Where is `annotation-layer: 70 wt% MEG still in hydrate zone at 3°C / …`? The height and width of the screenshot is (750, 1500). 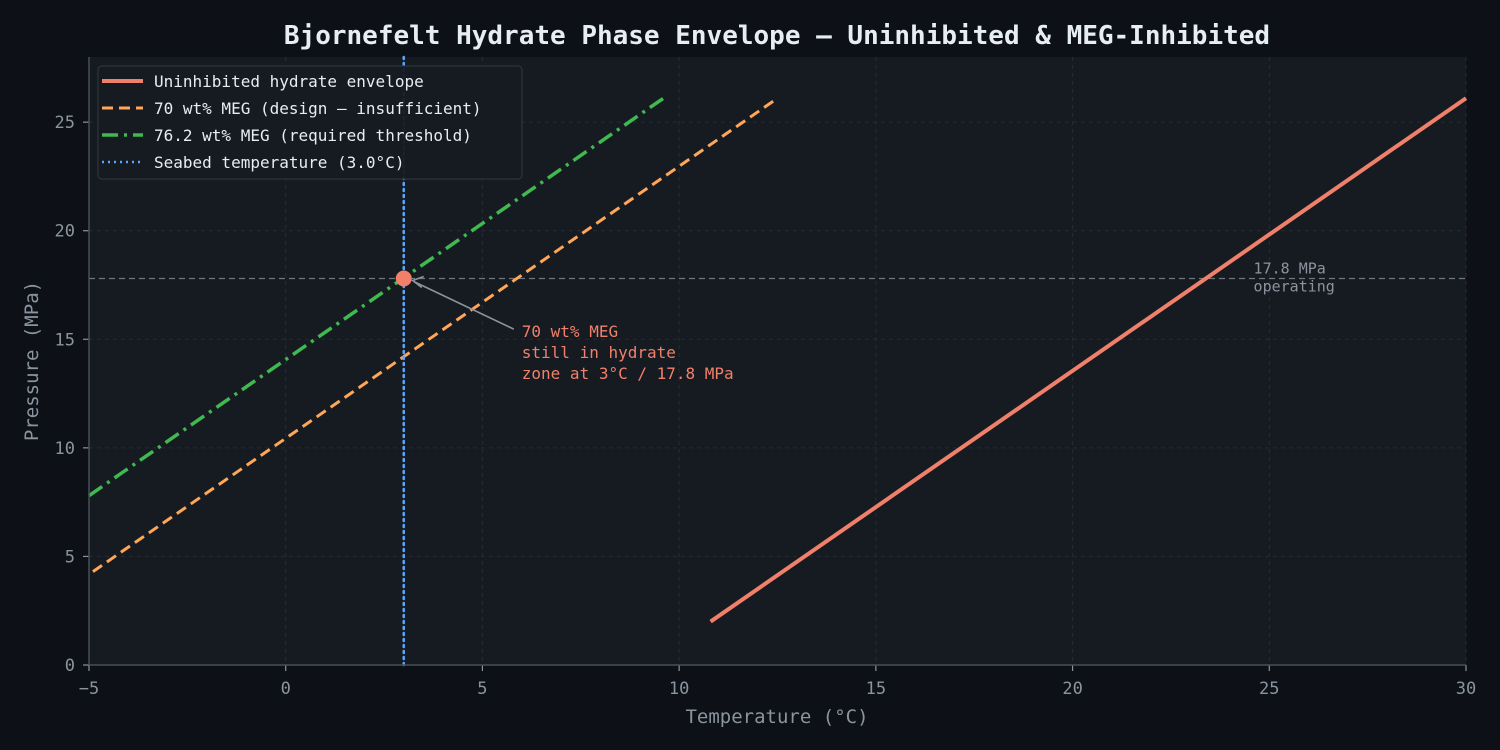
annotation-layer: 70 wt% MEG still in hydrate zone at 3°C / … is located at coordinates (564, 326).